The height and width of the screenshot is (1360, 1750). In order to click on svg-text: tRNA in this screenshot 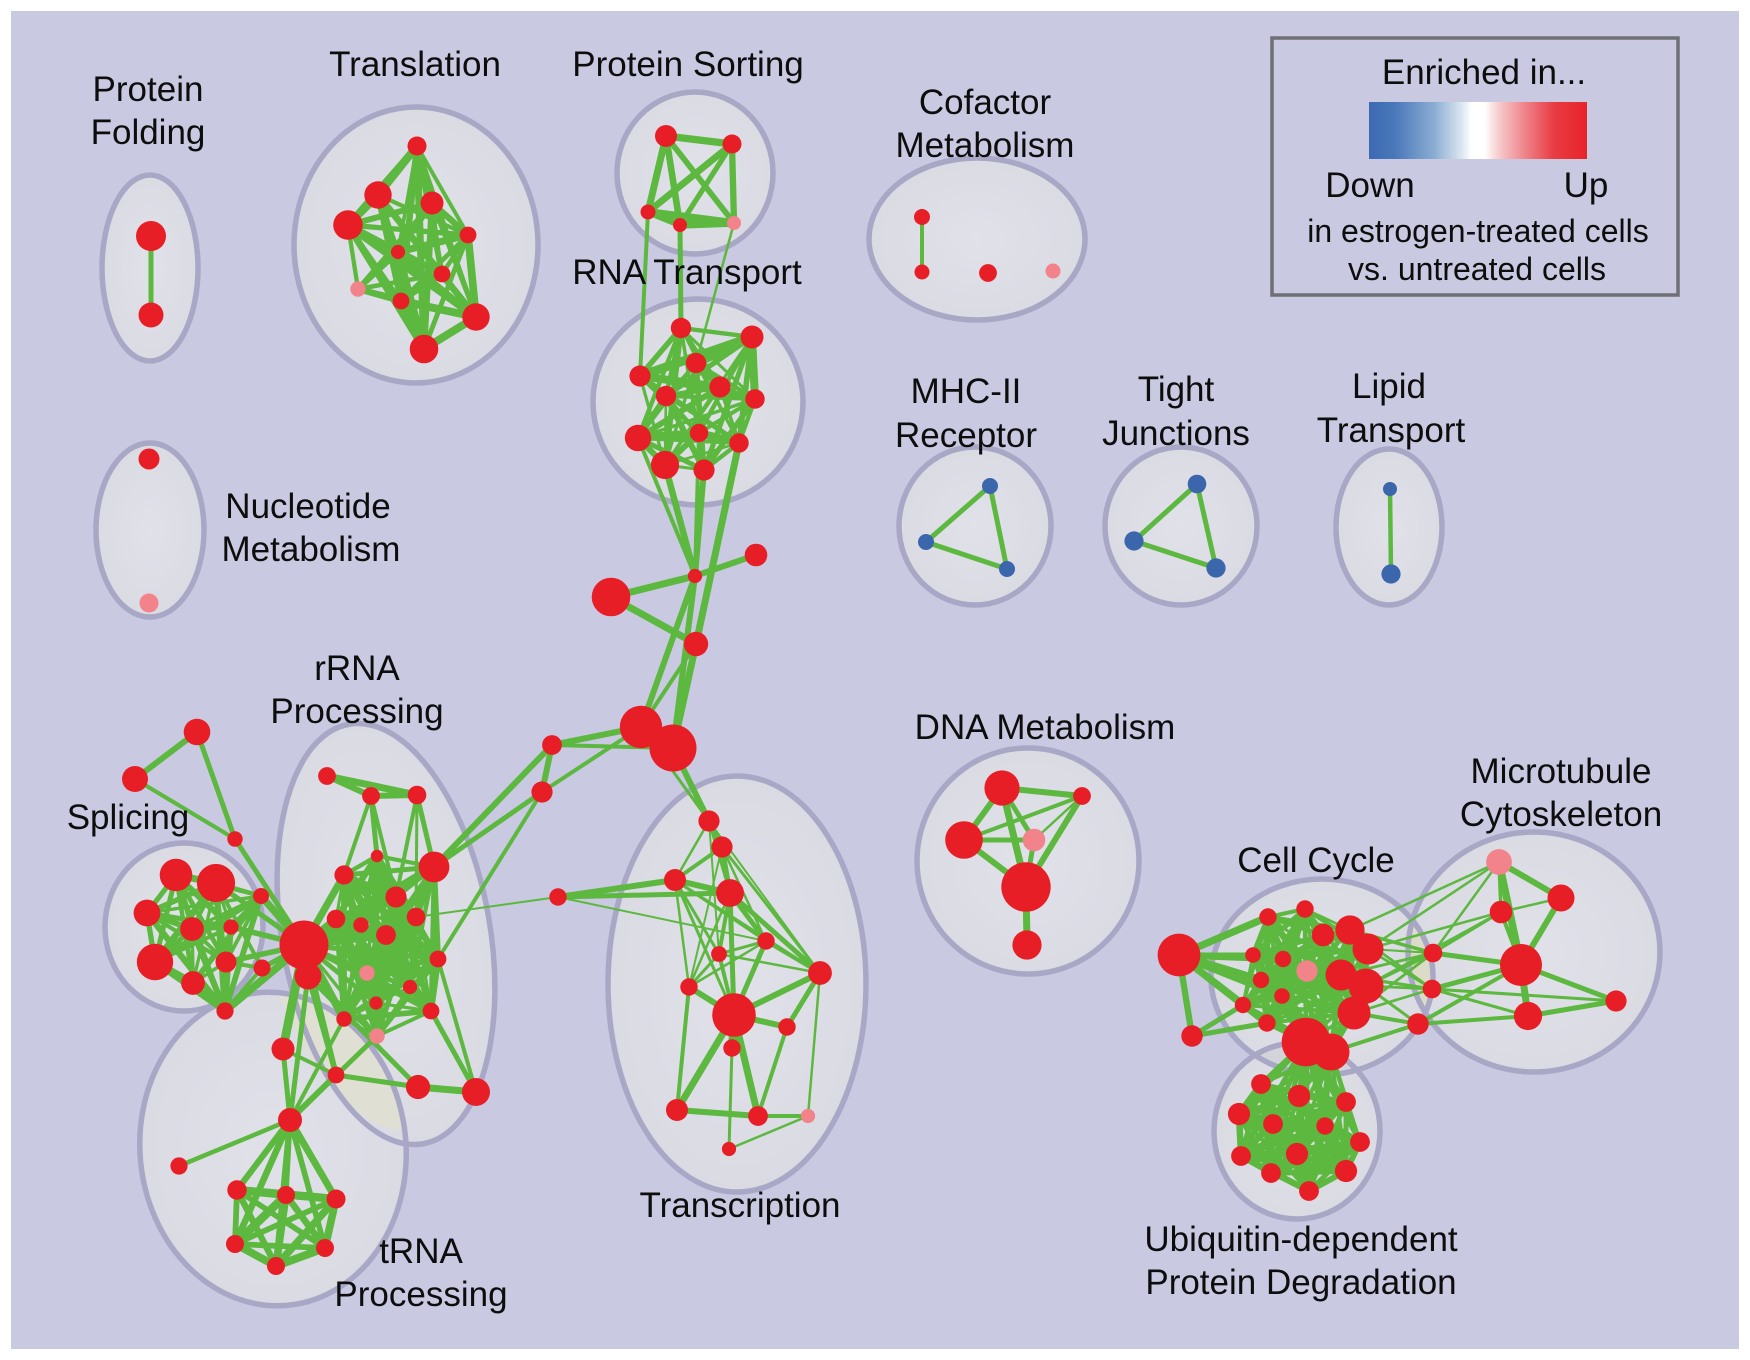, I will do `click(421, 1251)`.